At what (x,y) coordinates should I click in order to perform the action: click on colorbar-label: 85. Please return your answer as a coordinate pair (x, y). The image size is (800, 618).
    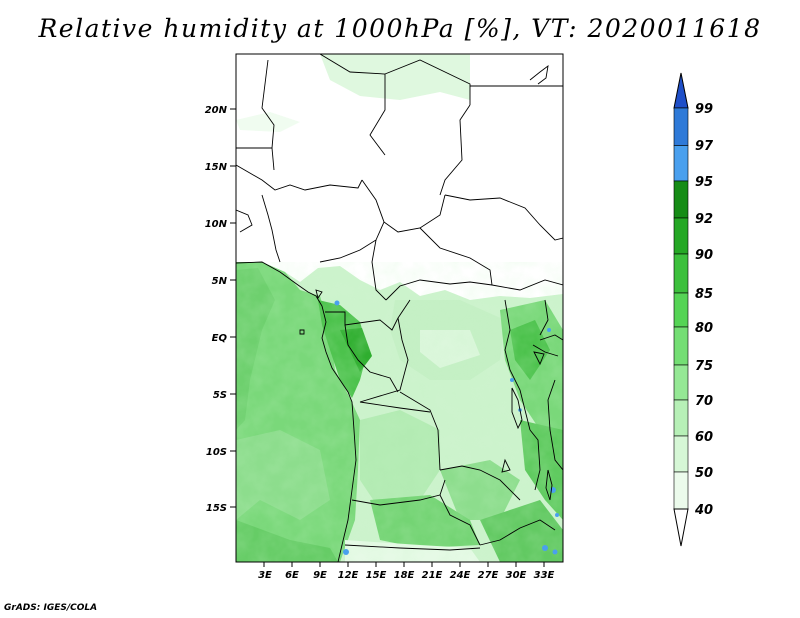
    Looking at the image, I should click on (704, 294).